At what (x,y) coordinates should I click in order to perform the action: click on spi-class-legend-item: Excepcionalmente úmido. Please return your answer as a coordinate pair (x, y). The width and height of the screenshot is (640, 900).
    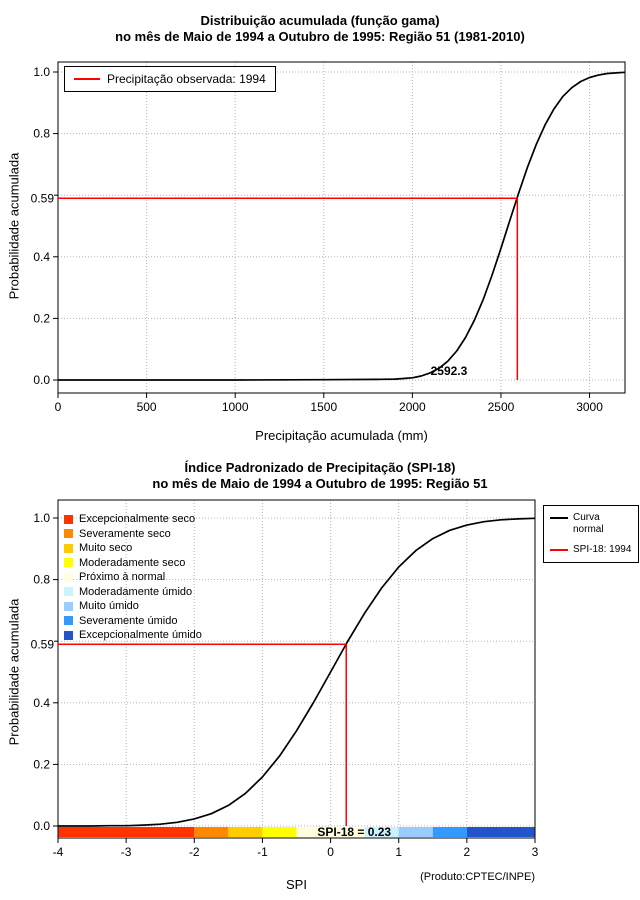
    Looking at the image, I should click on (133, 635).